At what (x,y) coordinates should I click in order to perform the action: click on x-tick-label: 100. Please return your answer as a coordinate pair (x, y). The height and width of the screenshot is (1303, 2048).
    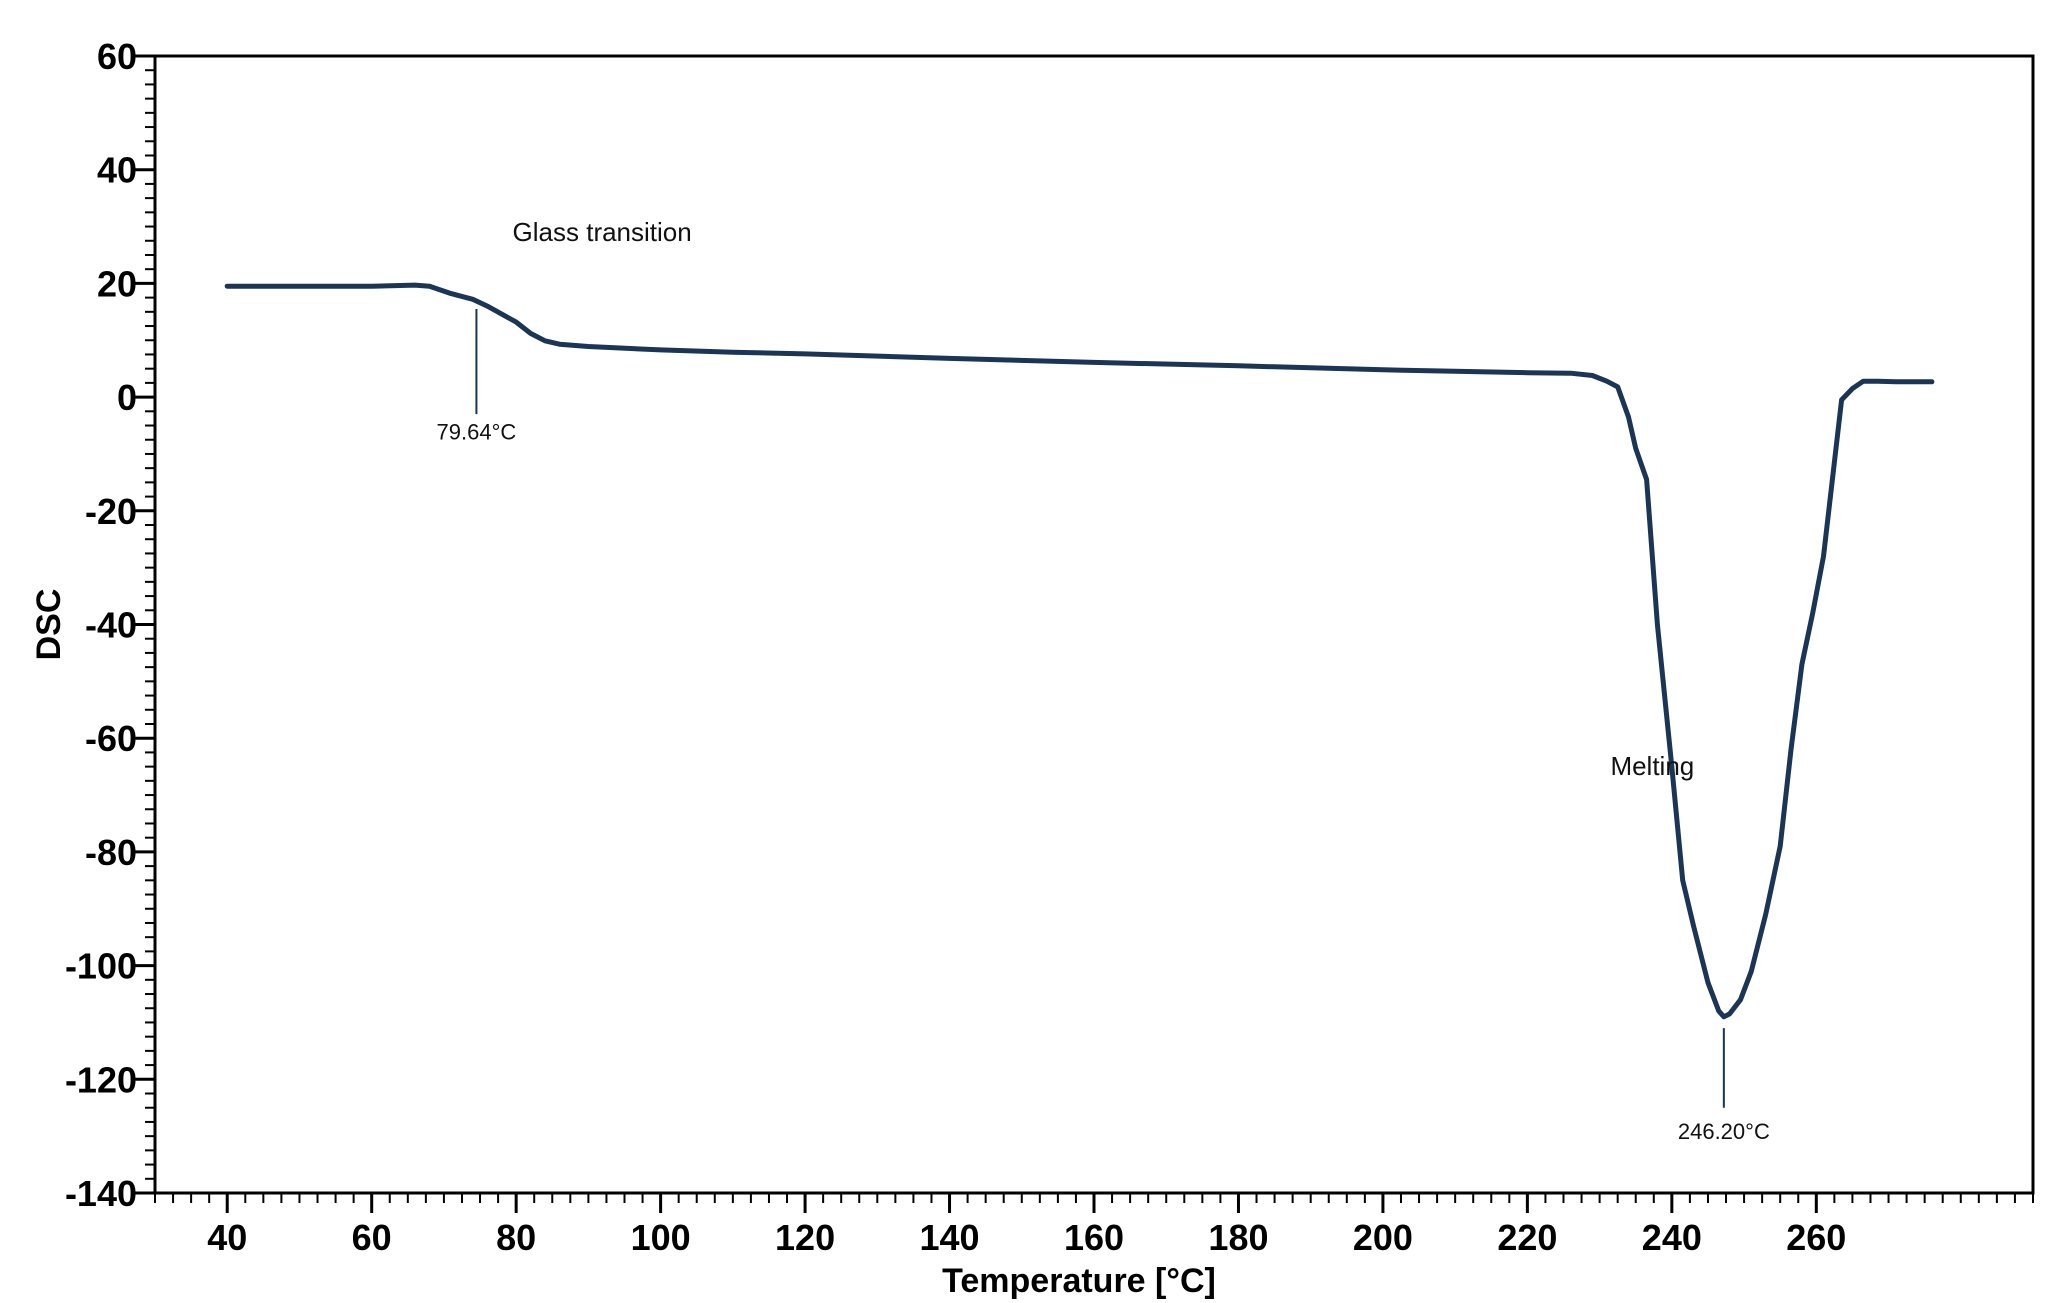
    Looking at the image, I should click on (661, 1237).